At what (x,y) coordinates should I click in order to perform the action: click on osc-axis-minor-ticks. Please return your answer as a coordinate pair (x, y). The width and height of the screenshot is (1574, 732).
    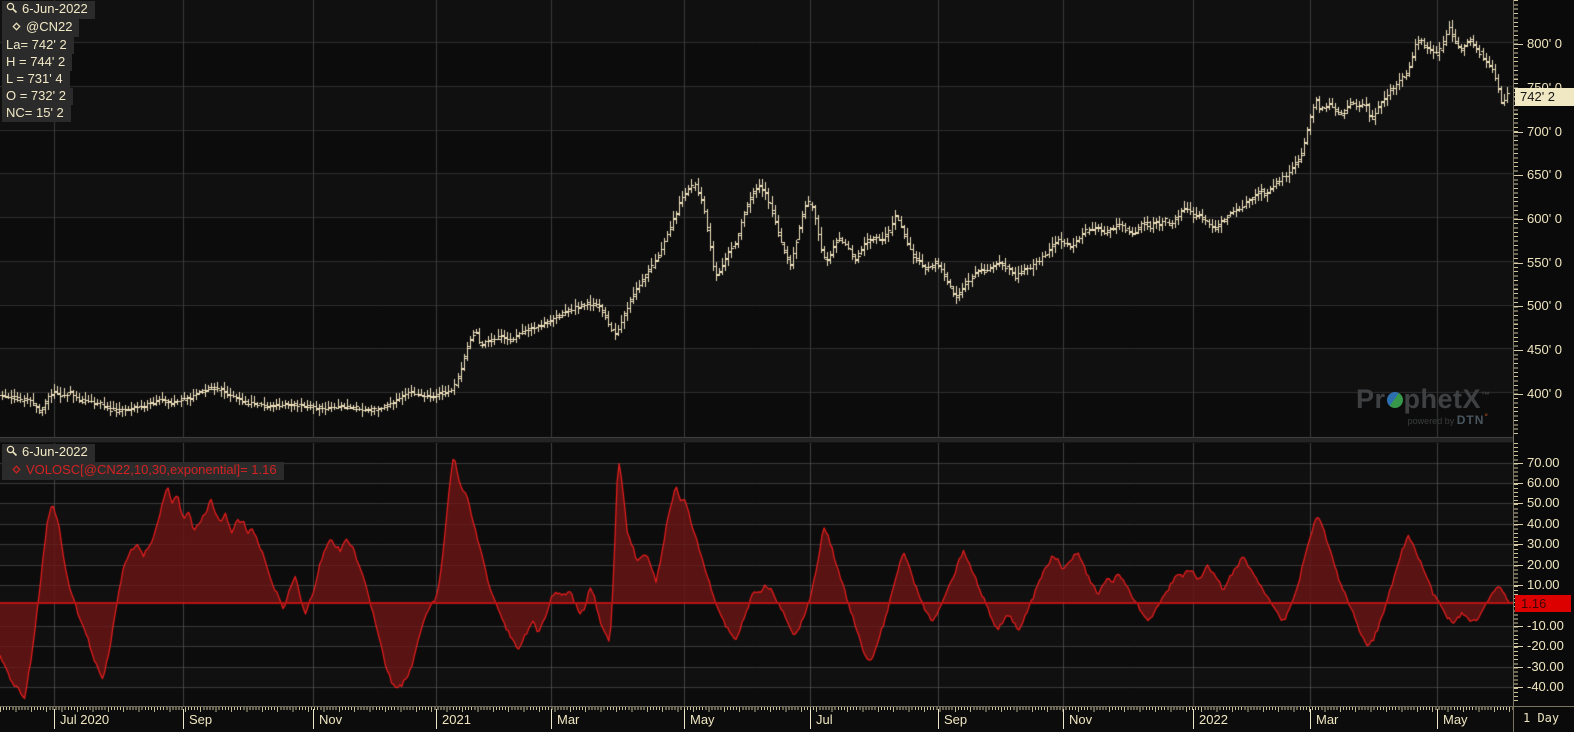
    Looking at the image, I should click on (1516, 572).